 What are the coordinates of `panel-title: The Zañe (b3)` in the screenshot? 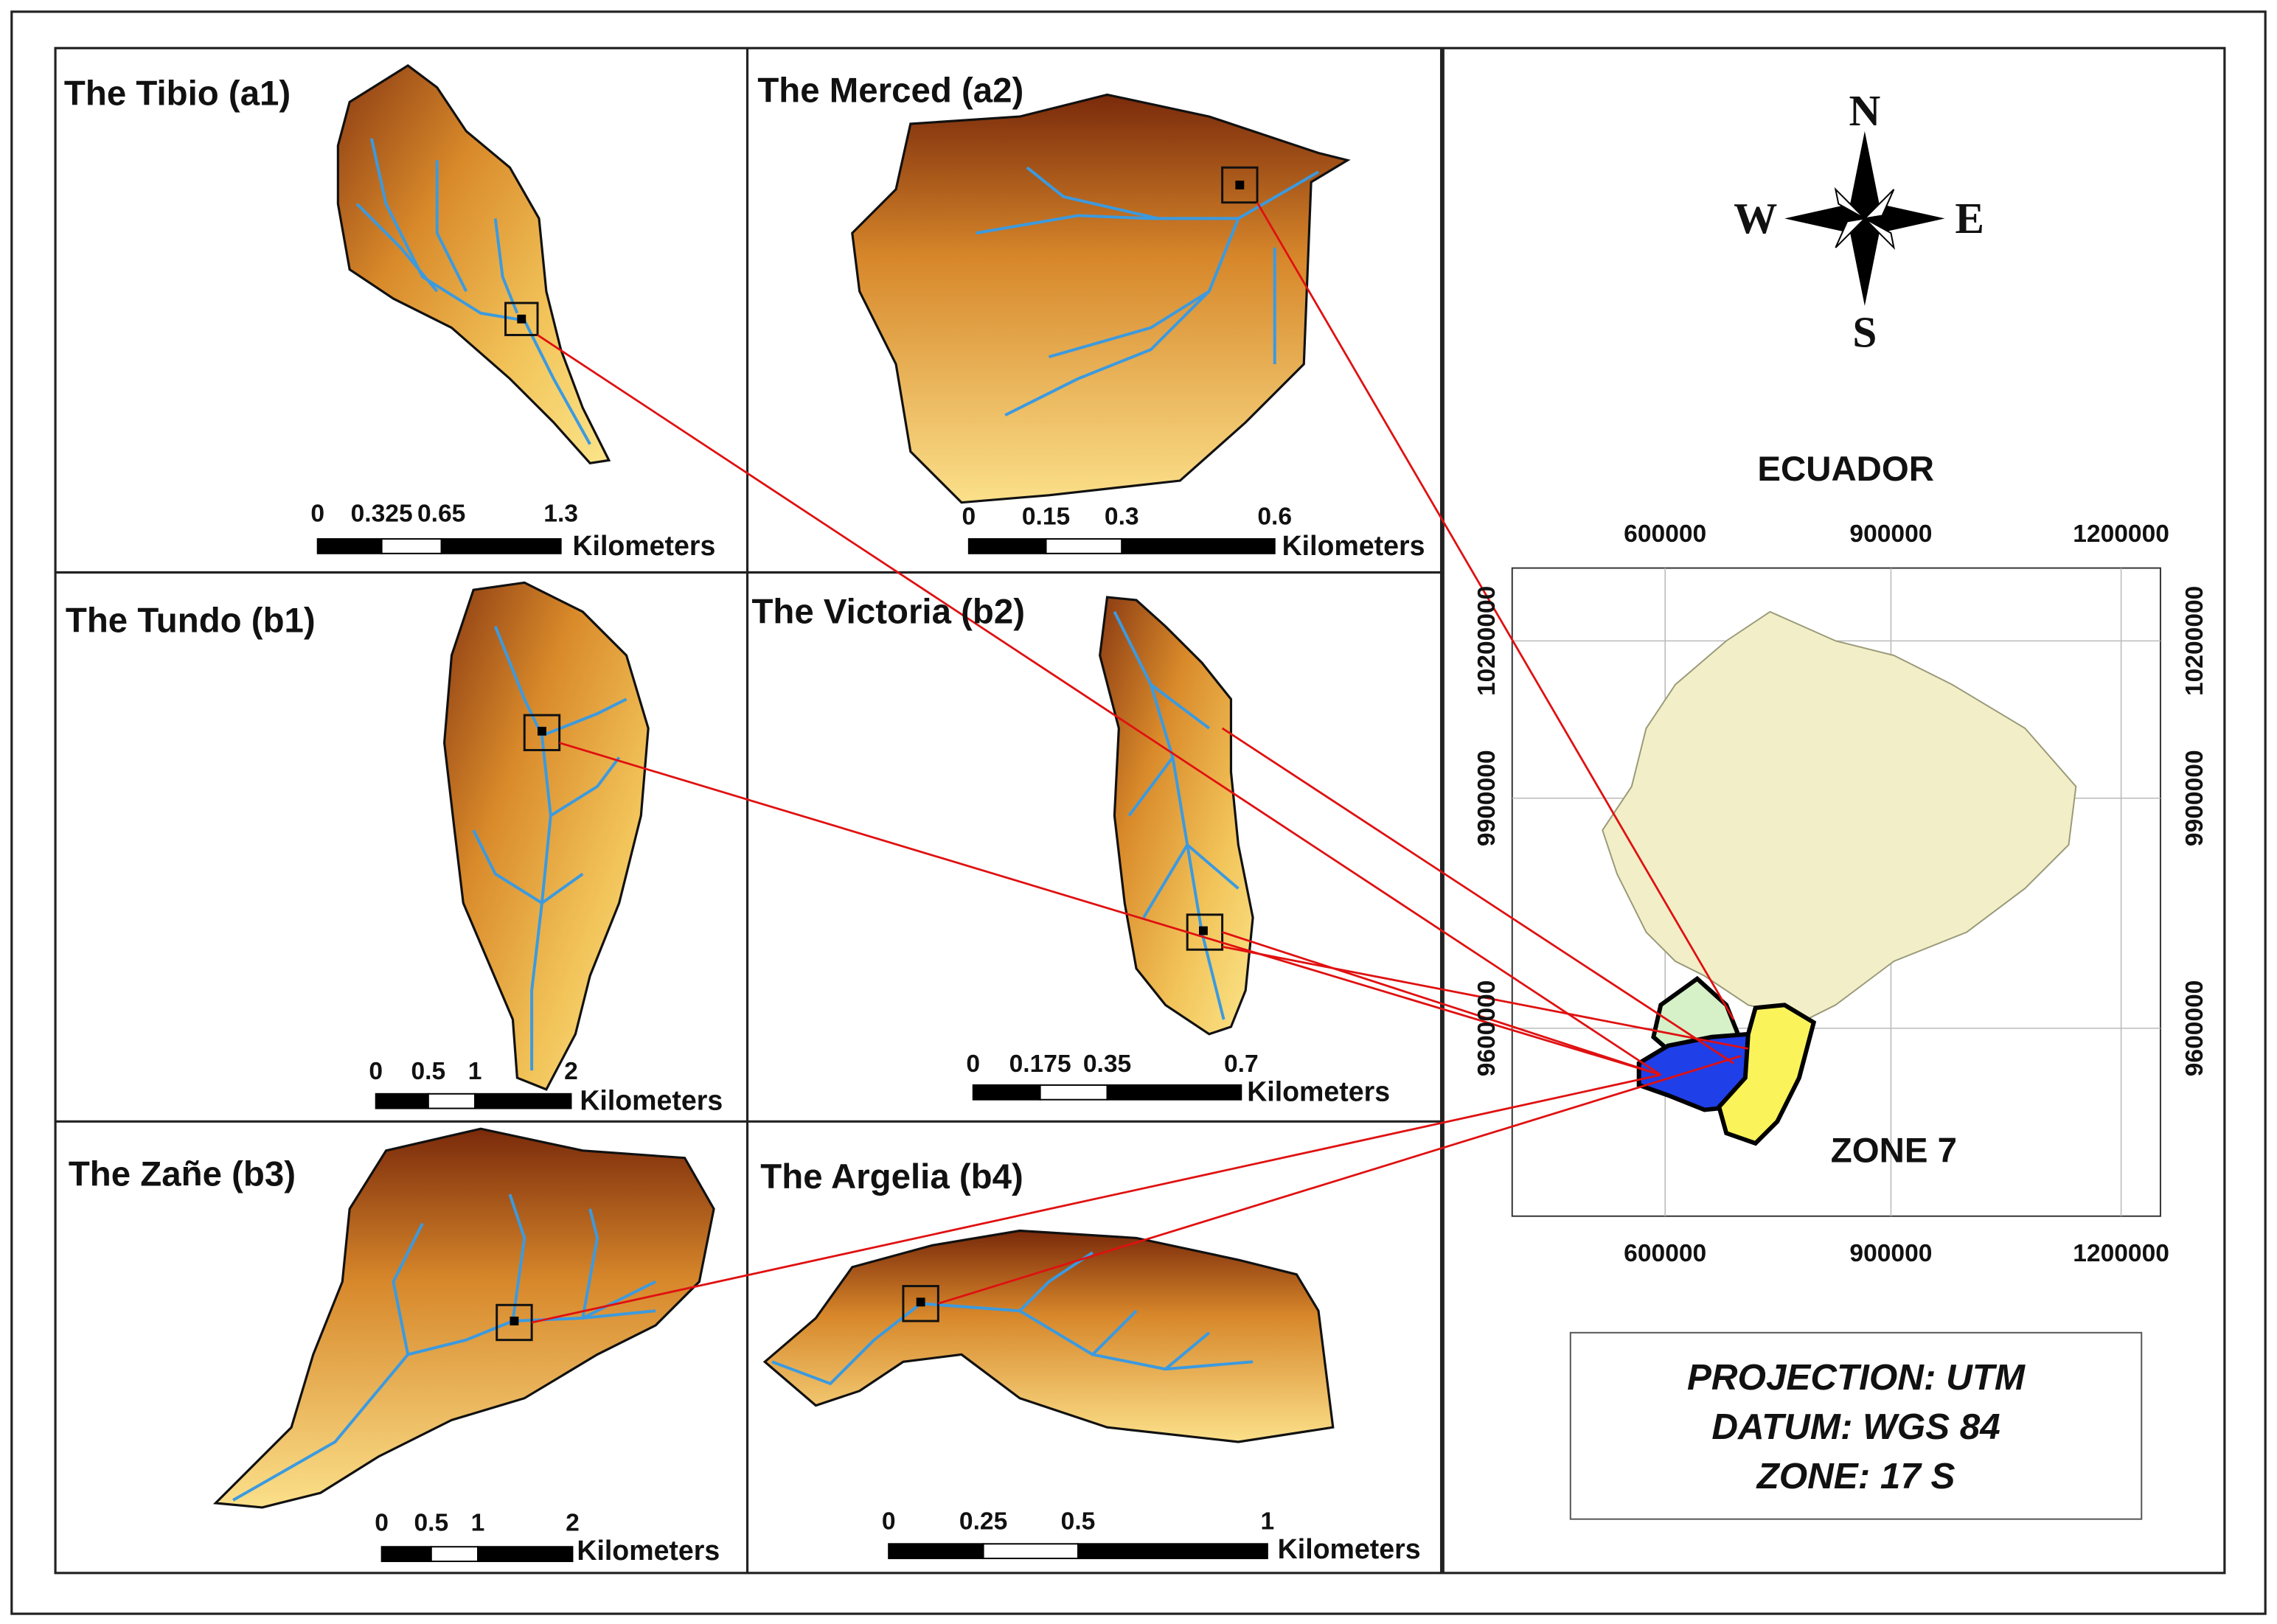 It's located at (182, 1173).